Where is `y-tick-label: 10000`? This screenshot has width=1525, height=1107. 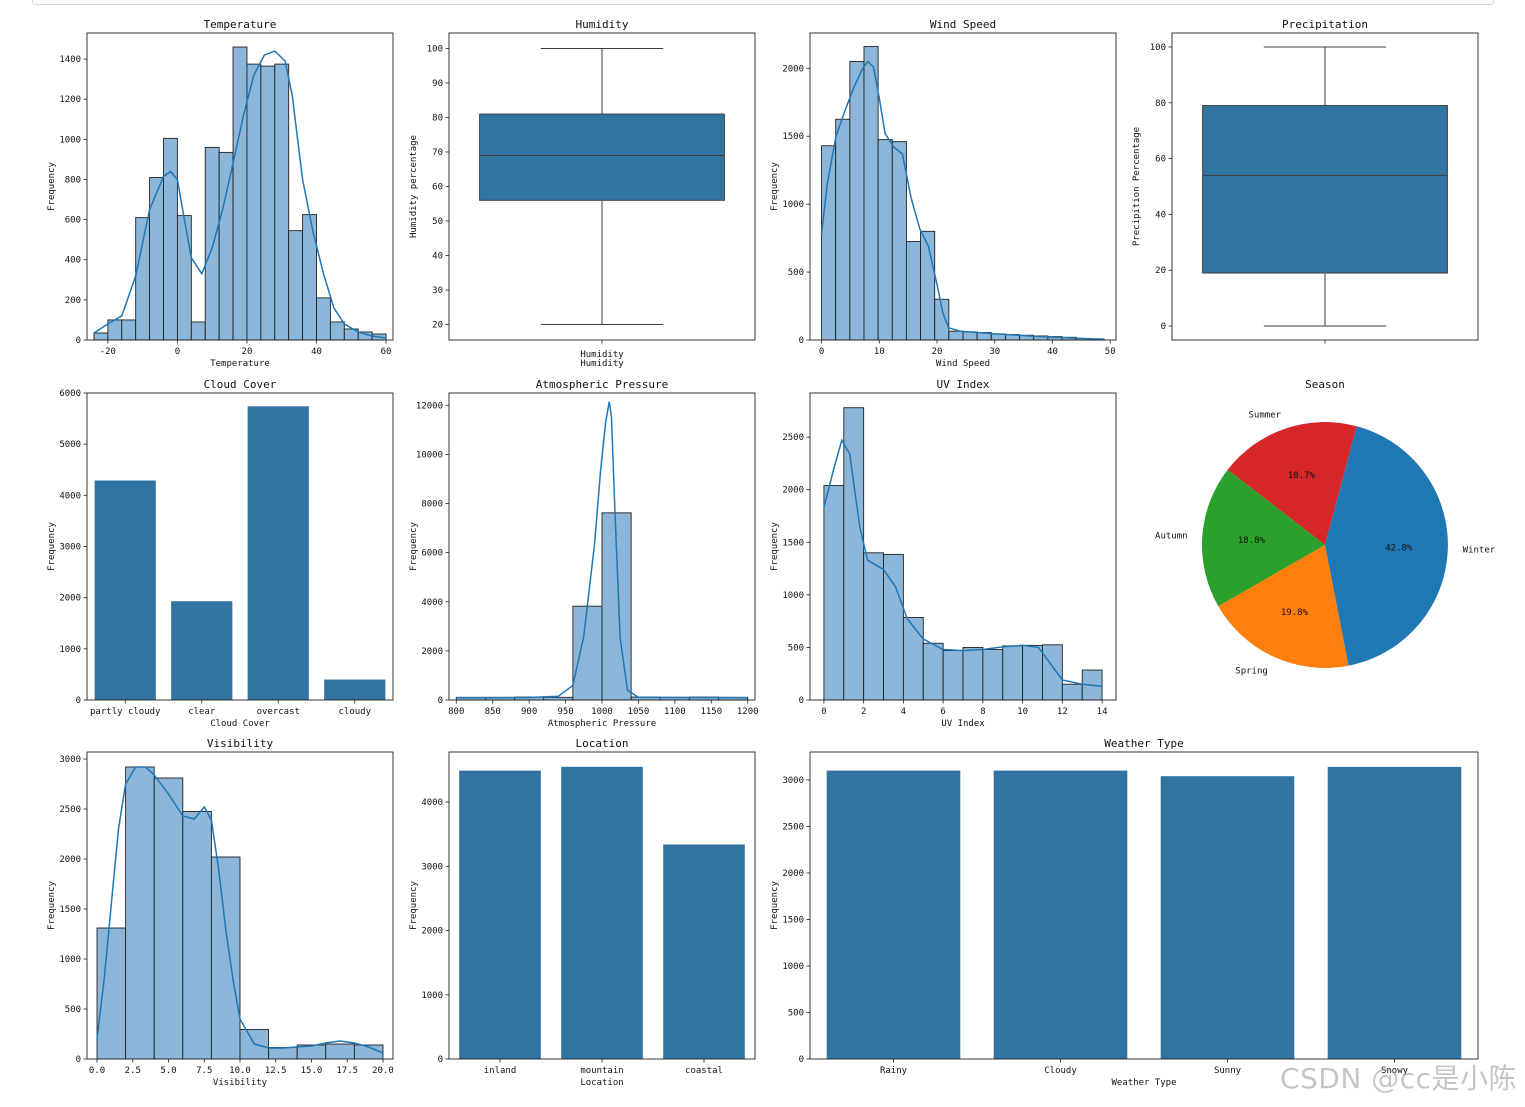
y-tick-label: 10000 is located at coordinates (429, 455).